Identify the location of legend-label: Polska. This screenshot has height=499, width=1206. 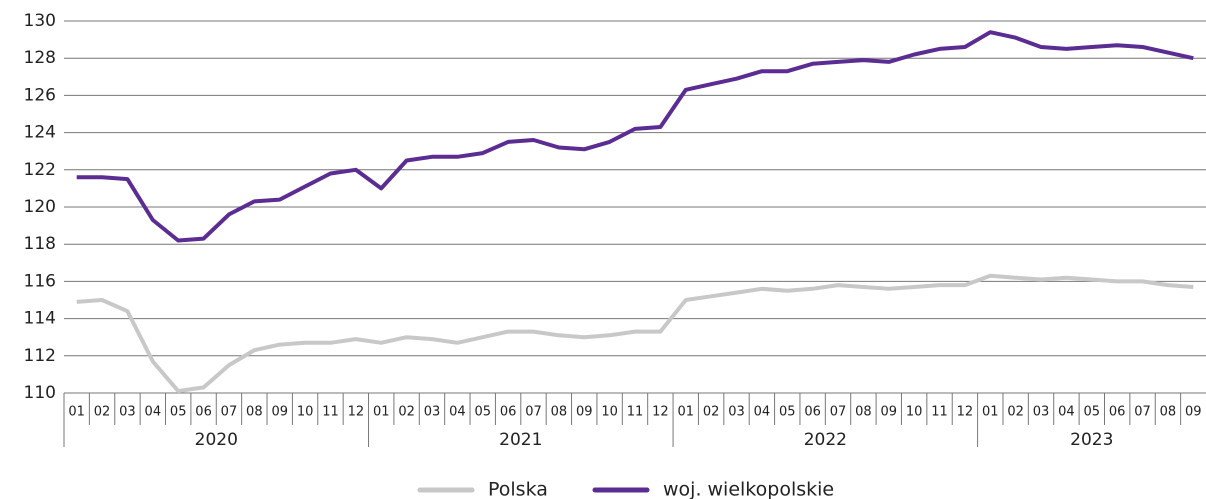
(518, 489).